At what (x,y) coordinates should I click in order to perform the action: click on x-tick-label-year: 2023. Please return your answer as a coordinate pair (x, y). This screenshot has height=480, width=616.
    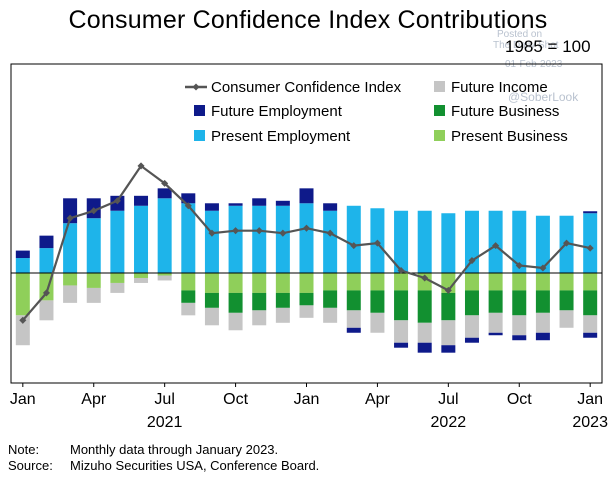
    Looking at the image, I should click on (590, 422).